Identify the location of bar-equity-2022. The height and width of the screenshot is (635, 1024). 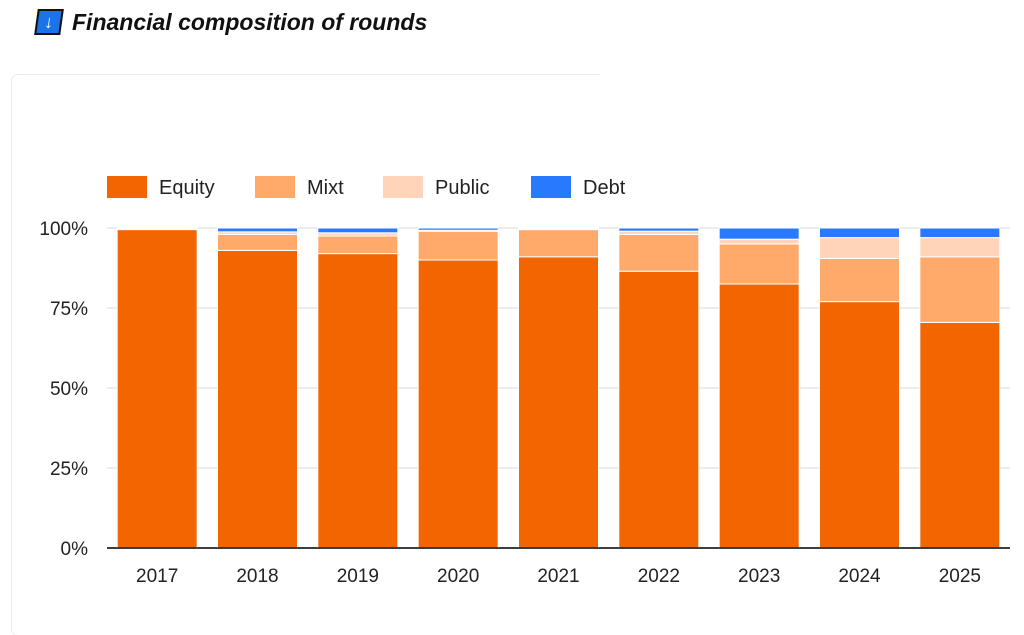
(659, 409).